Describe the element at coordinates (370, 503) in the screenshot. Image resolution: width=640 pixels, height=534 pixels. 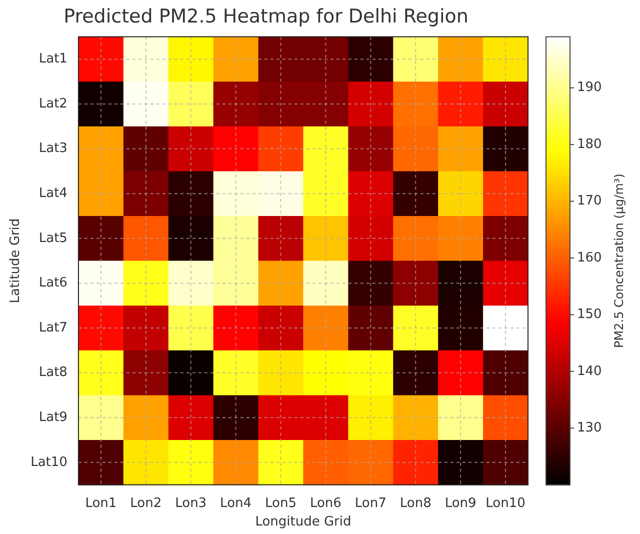
I see `x-tick-label: Lon7` at that location.